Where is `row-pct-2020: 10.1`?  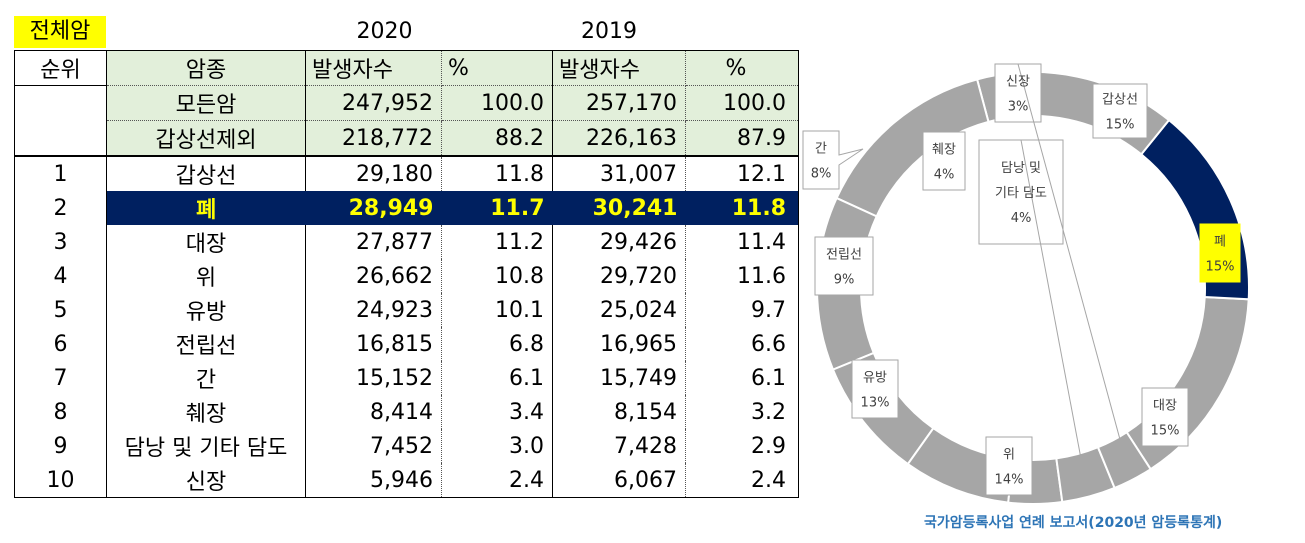 row-pct-2020: 10.1 is located at coordinates (497, 310).